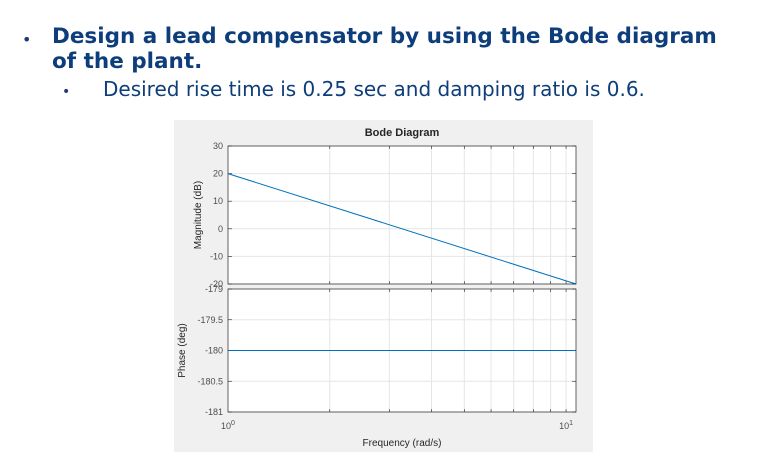 This screenshot has width=761, height=456. Describe the element at coordinates (214, 351) in the screenshot. I see `phase-ytick-label: -180` at that location.